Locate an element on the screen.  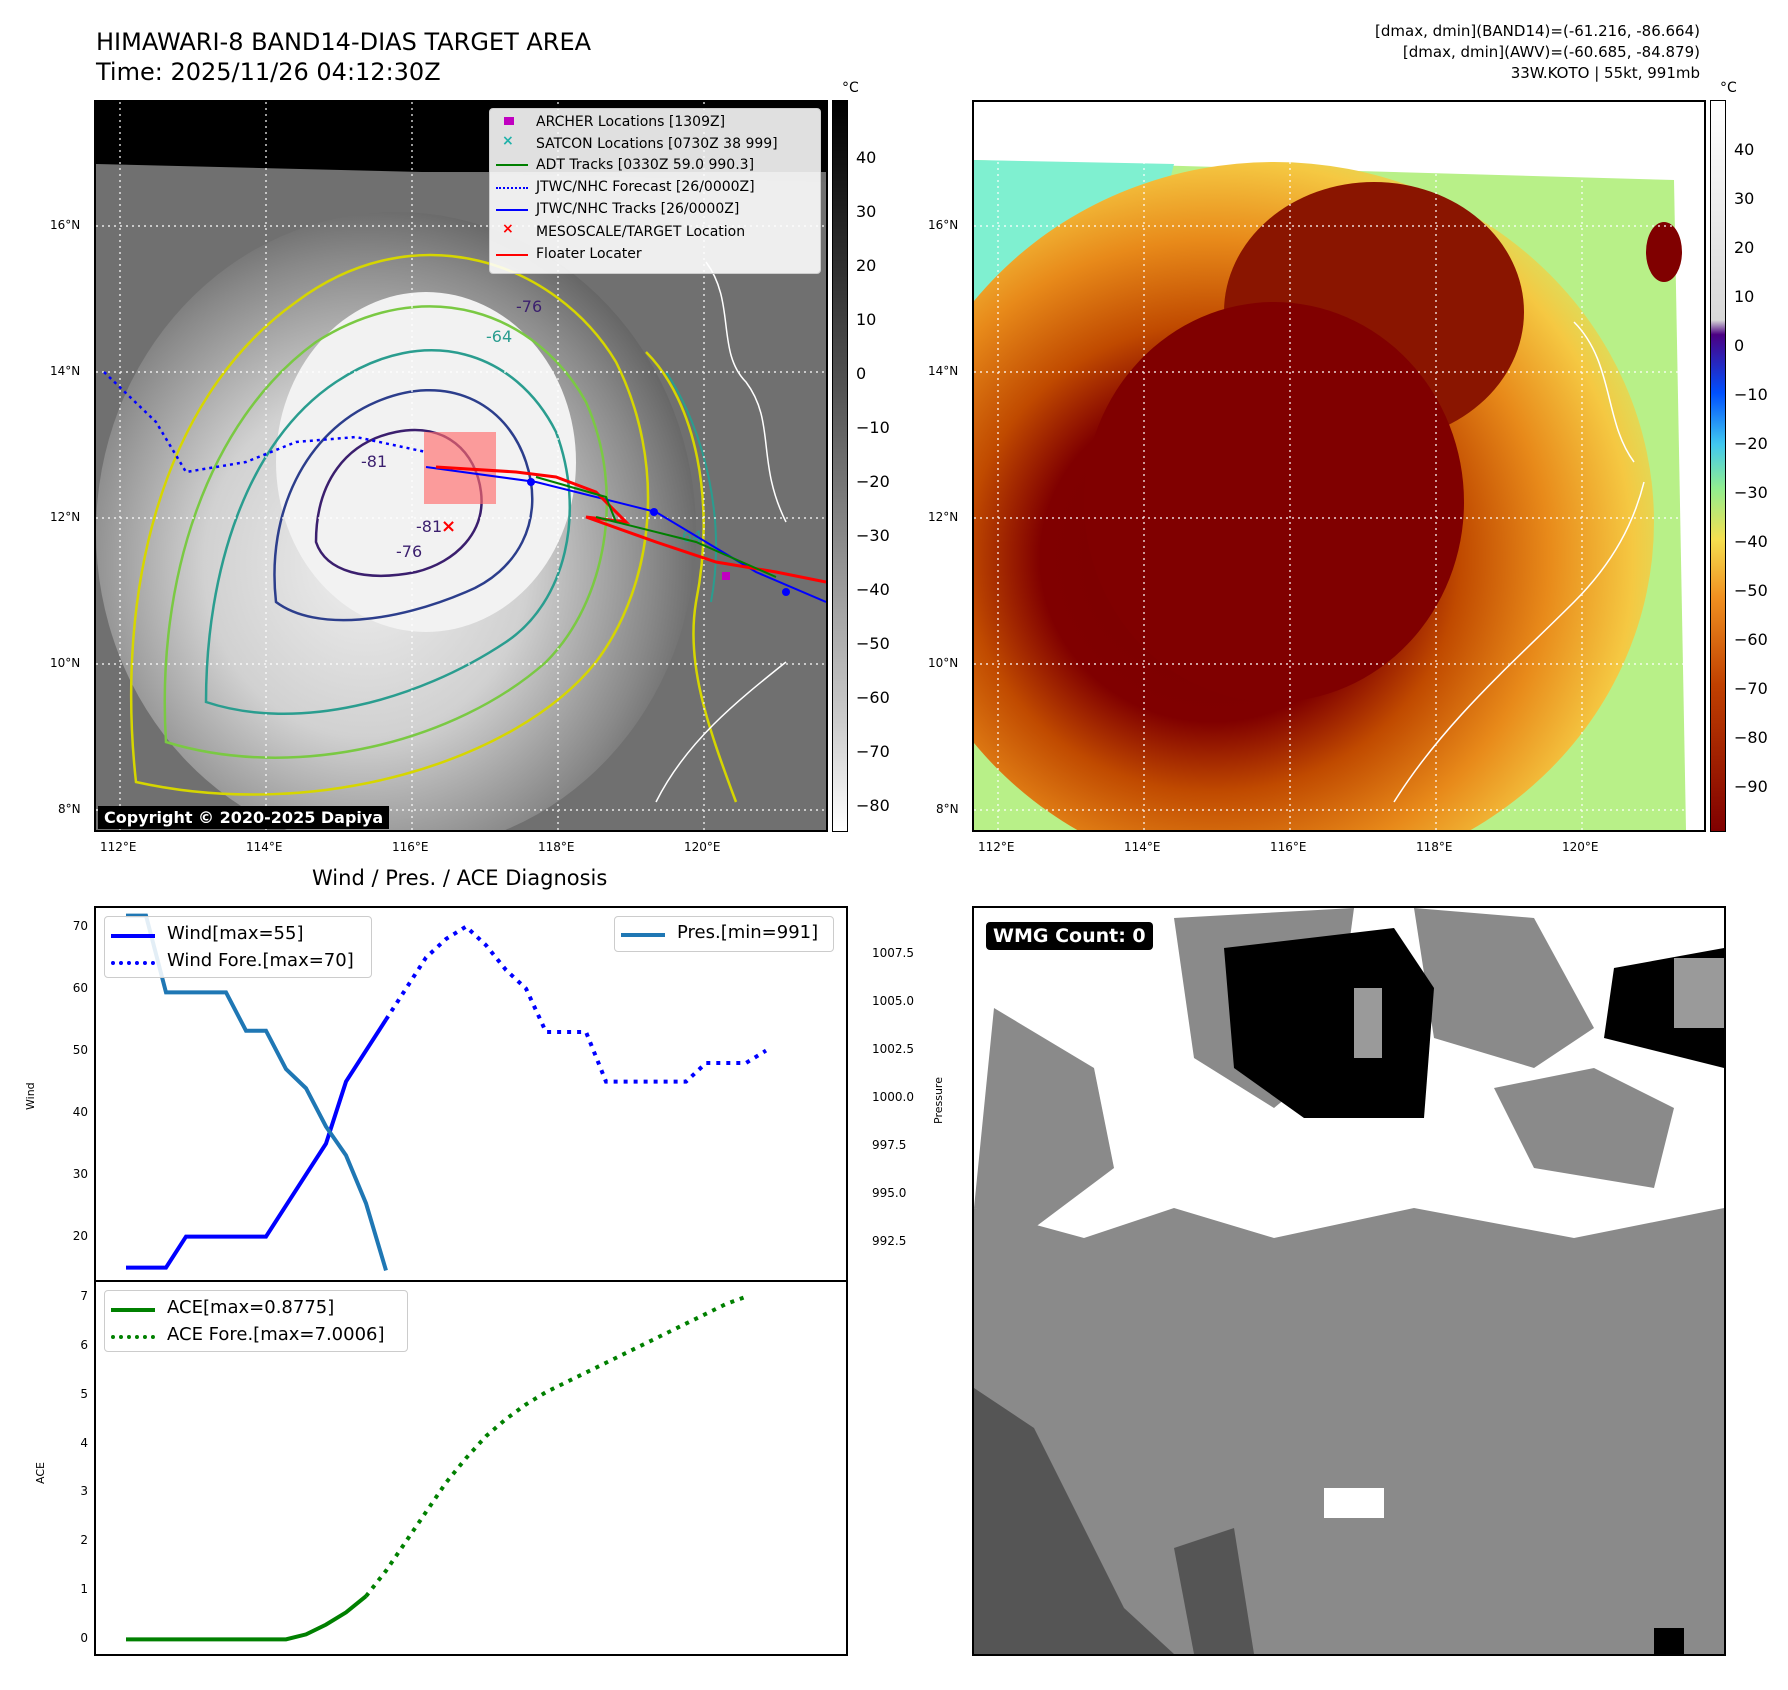
wind-pres-plot is located at coordinates (447, 1092).